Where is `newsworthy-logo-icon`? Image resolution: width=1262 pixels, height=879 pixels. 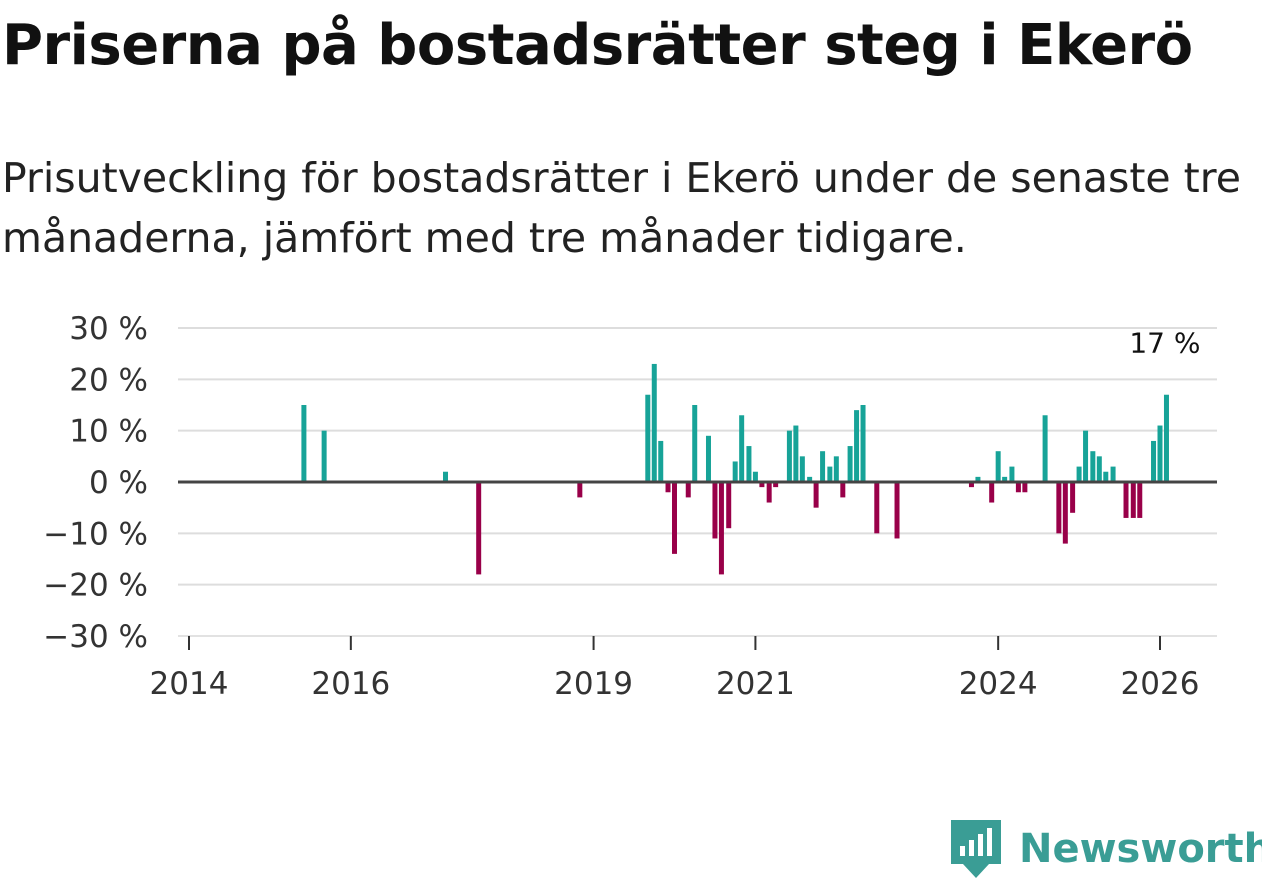
newsworthy-logo-icon is located at coordinates (976, 849).